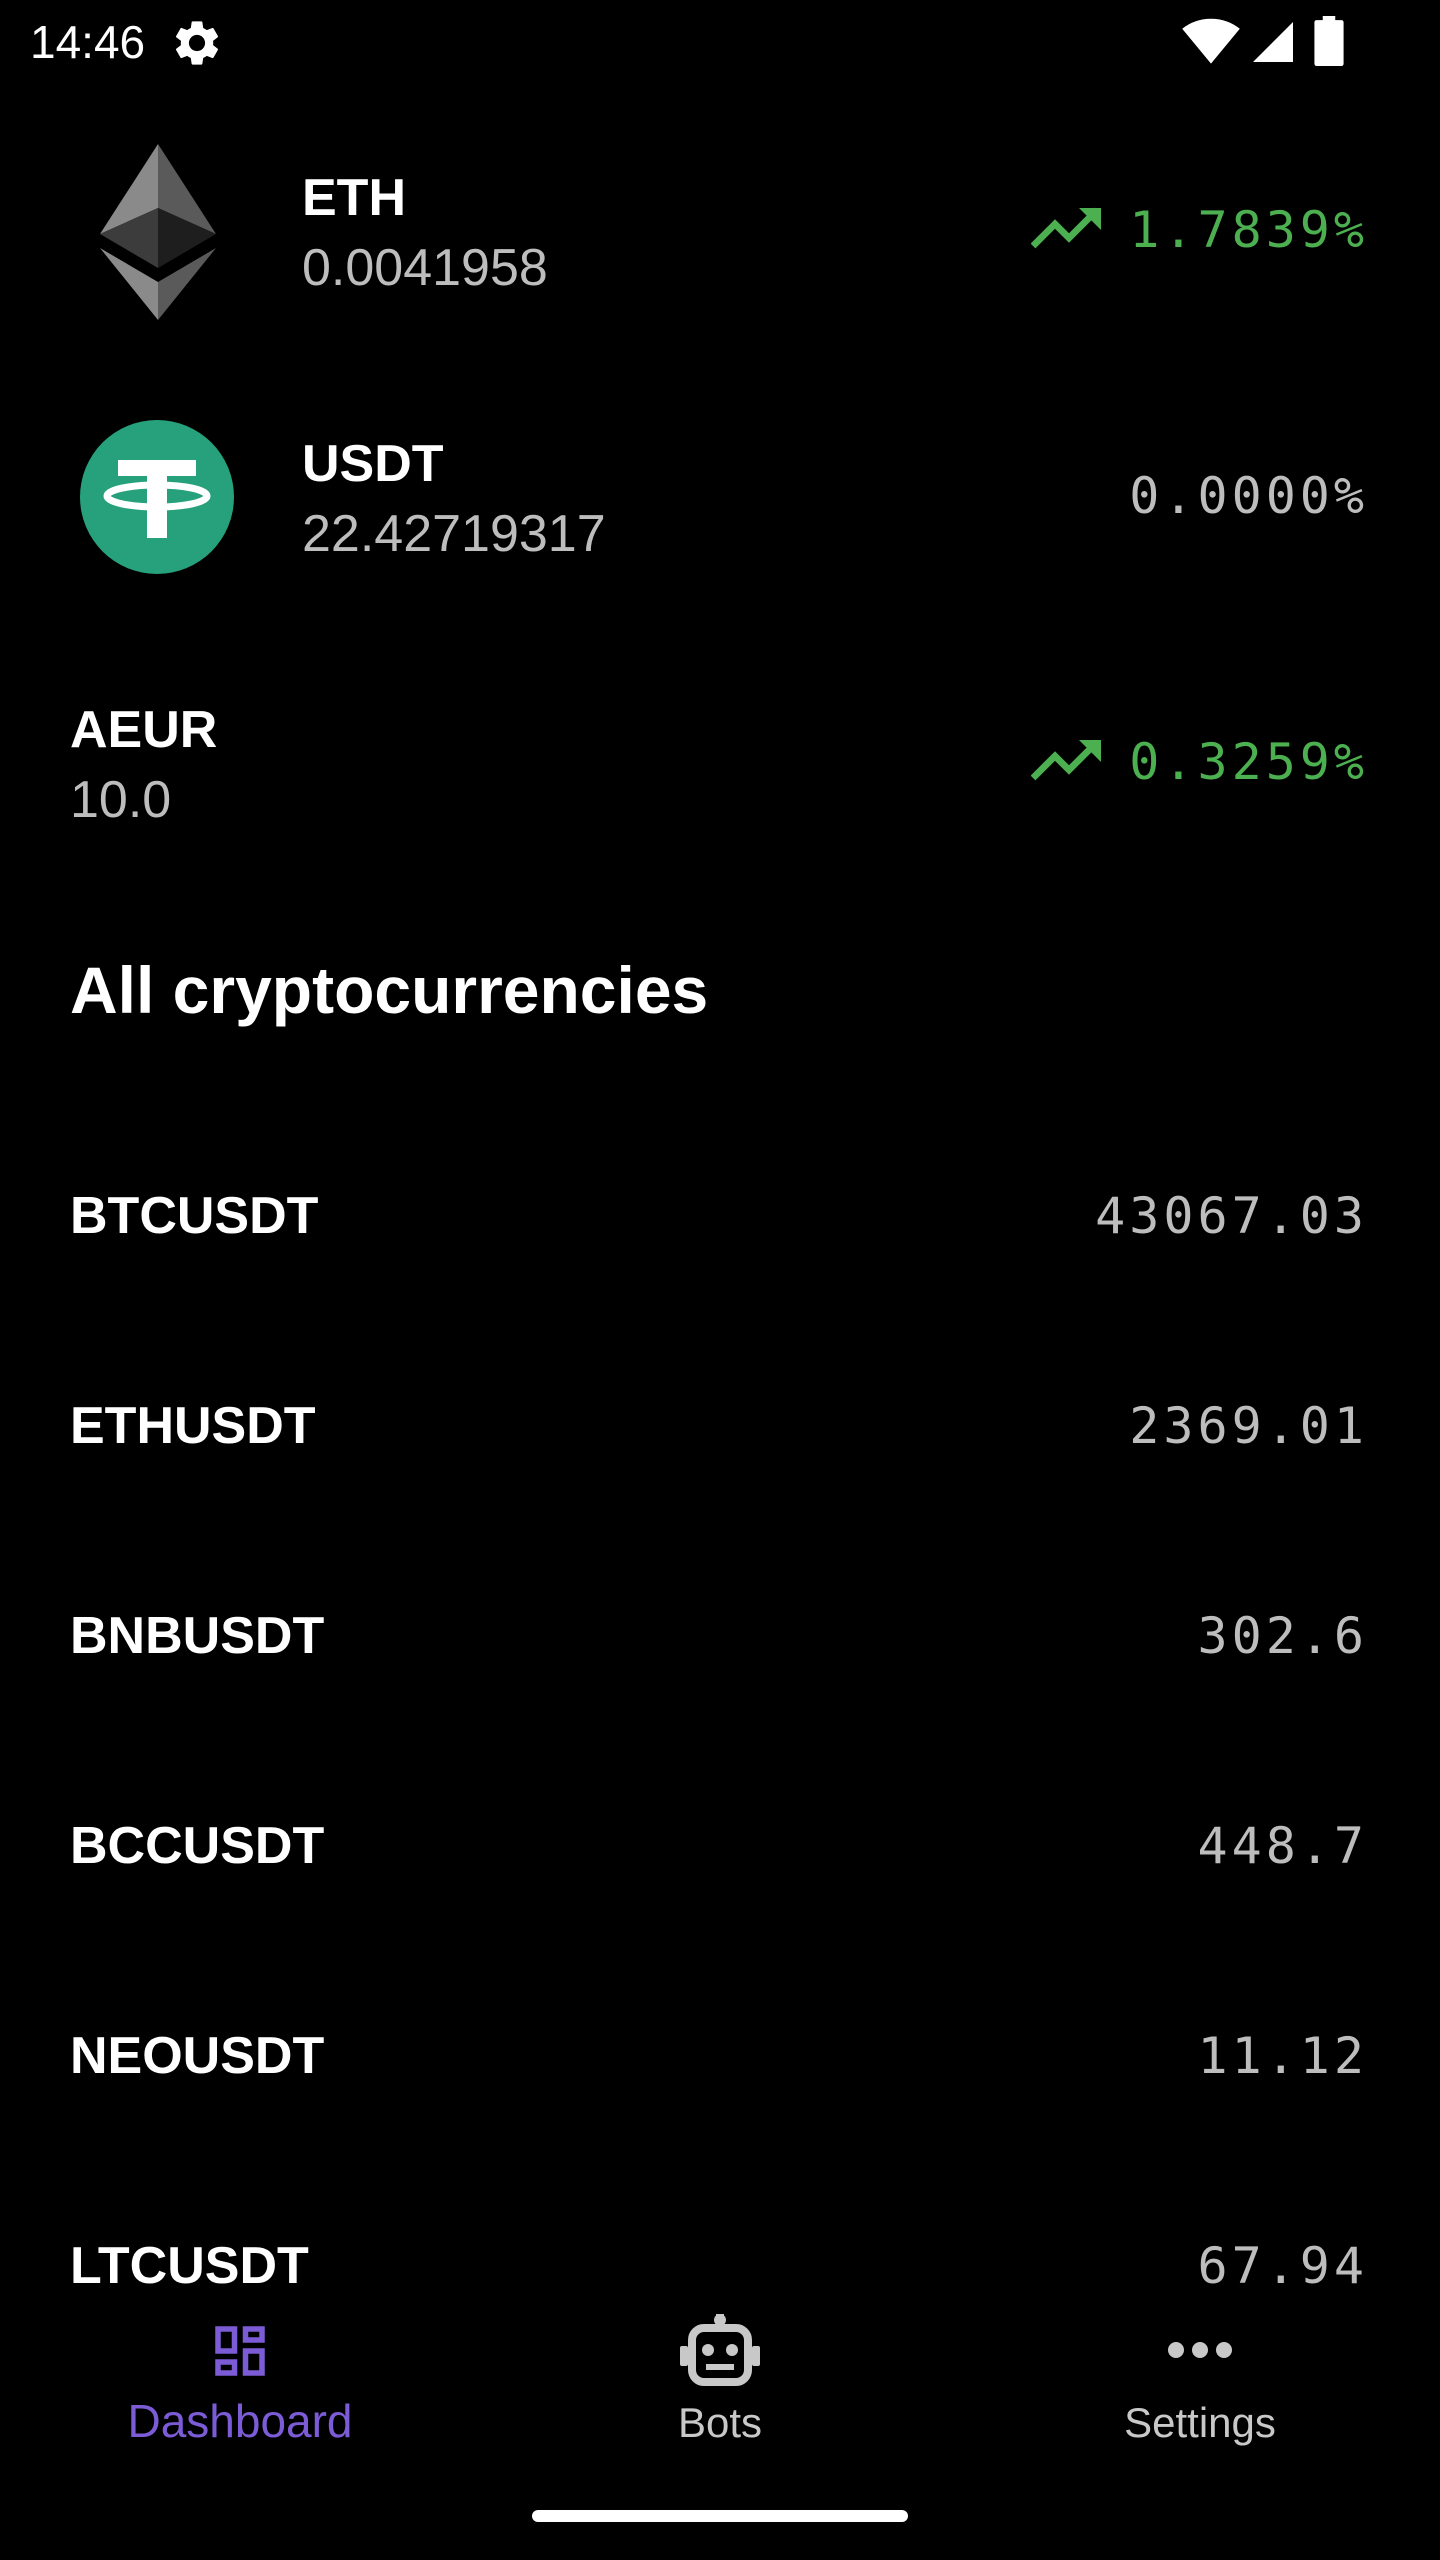 This screenshot has width=1440, height=2560. Describe the element at coordinates (720, 1846) in the screenshot. I see `pair-row: BCCUSDT 448.7` at that location.